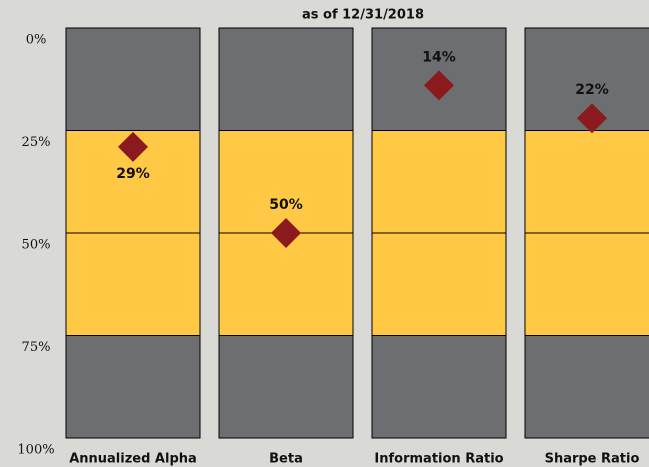 The width and height of the screenshot is (649, 467). I want to click on chart-subtitle: as of 12/31/2018, so click(363, 15).